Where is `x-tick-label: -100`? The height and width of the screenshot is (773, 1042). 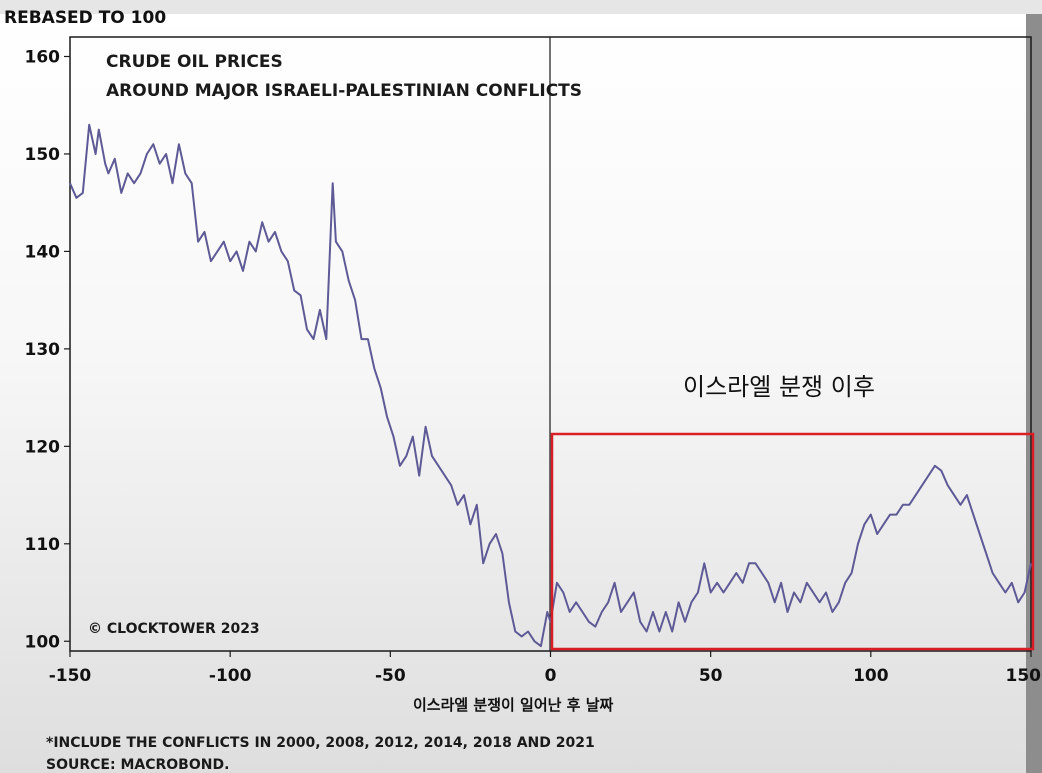
x-tick-label: -100 is located at coordinates (230, 676).